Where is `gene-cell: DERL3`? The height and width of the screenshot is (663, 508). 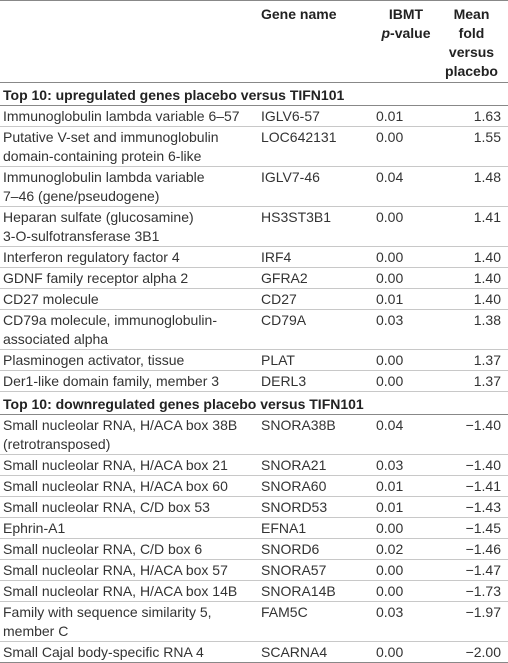 gene-cell: DERL3 is located at coordinates (314, 381).